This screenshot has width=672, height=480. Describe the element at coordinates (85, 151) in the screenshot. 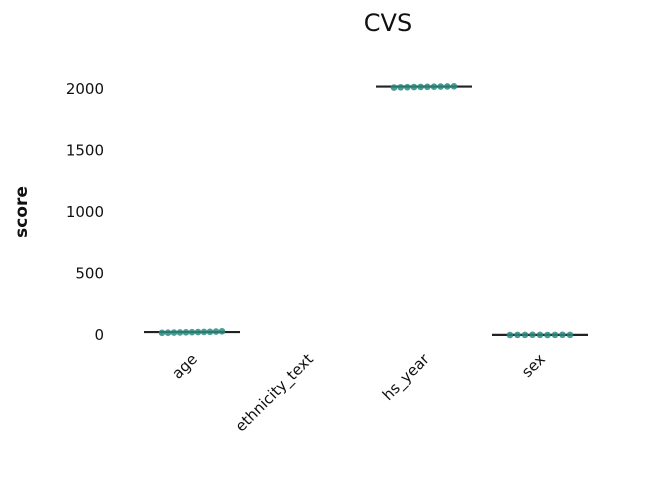

I see `y-tick-label: 1500` at that location.